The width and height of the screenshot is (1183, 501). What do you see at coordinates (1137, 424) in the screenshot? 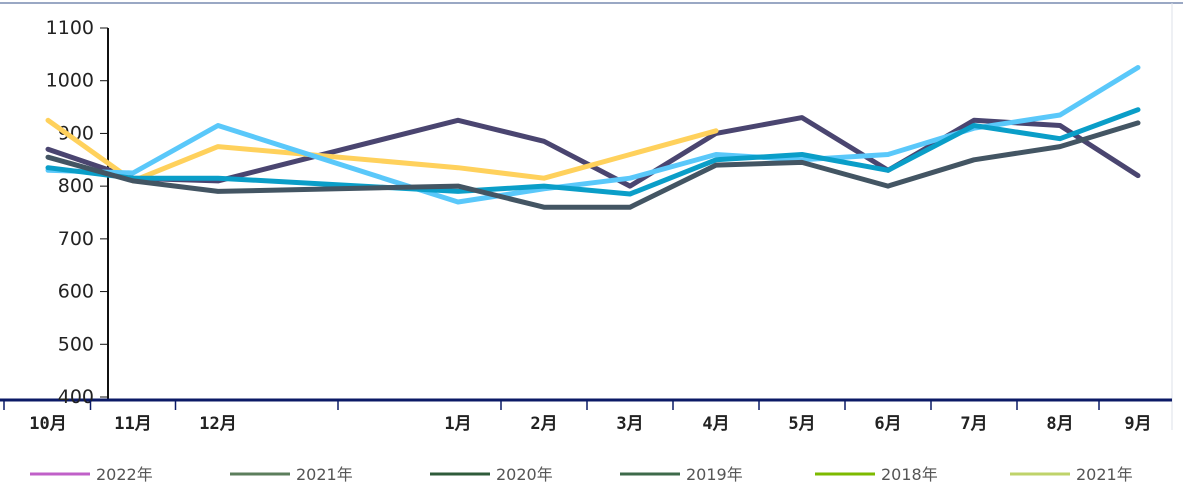
I see `x-tick-label: 9月` at bounding box center [1137, 424].